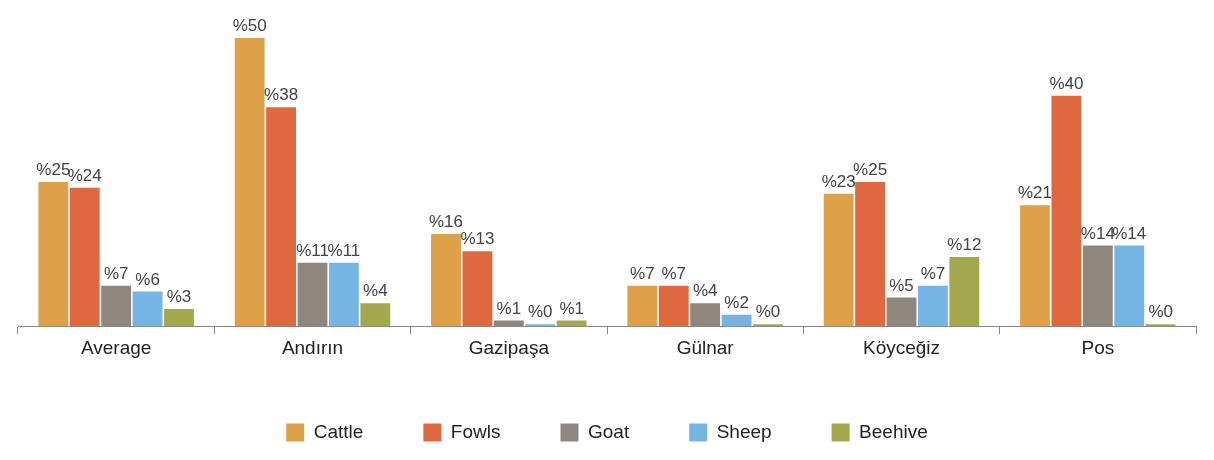 The width and height of the screenshot is (1214, 460). I want to click on data-label: %13, so click(477, 239).